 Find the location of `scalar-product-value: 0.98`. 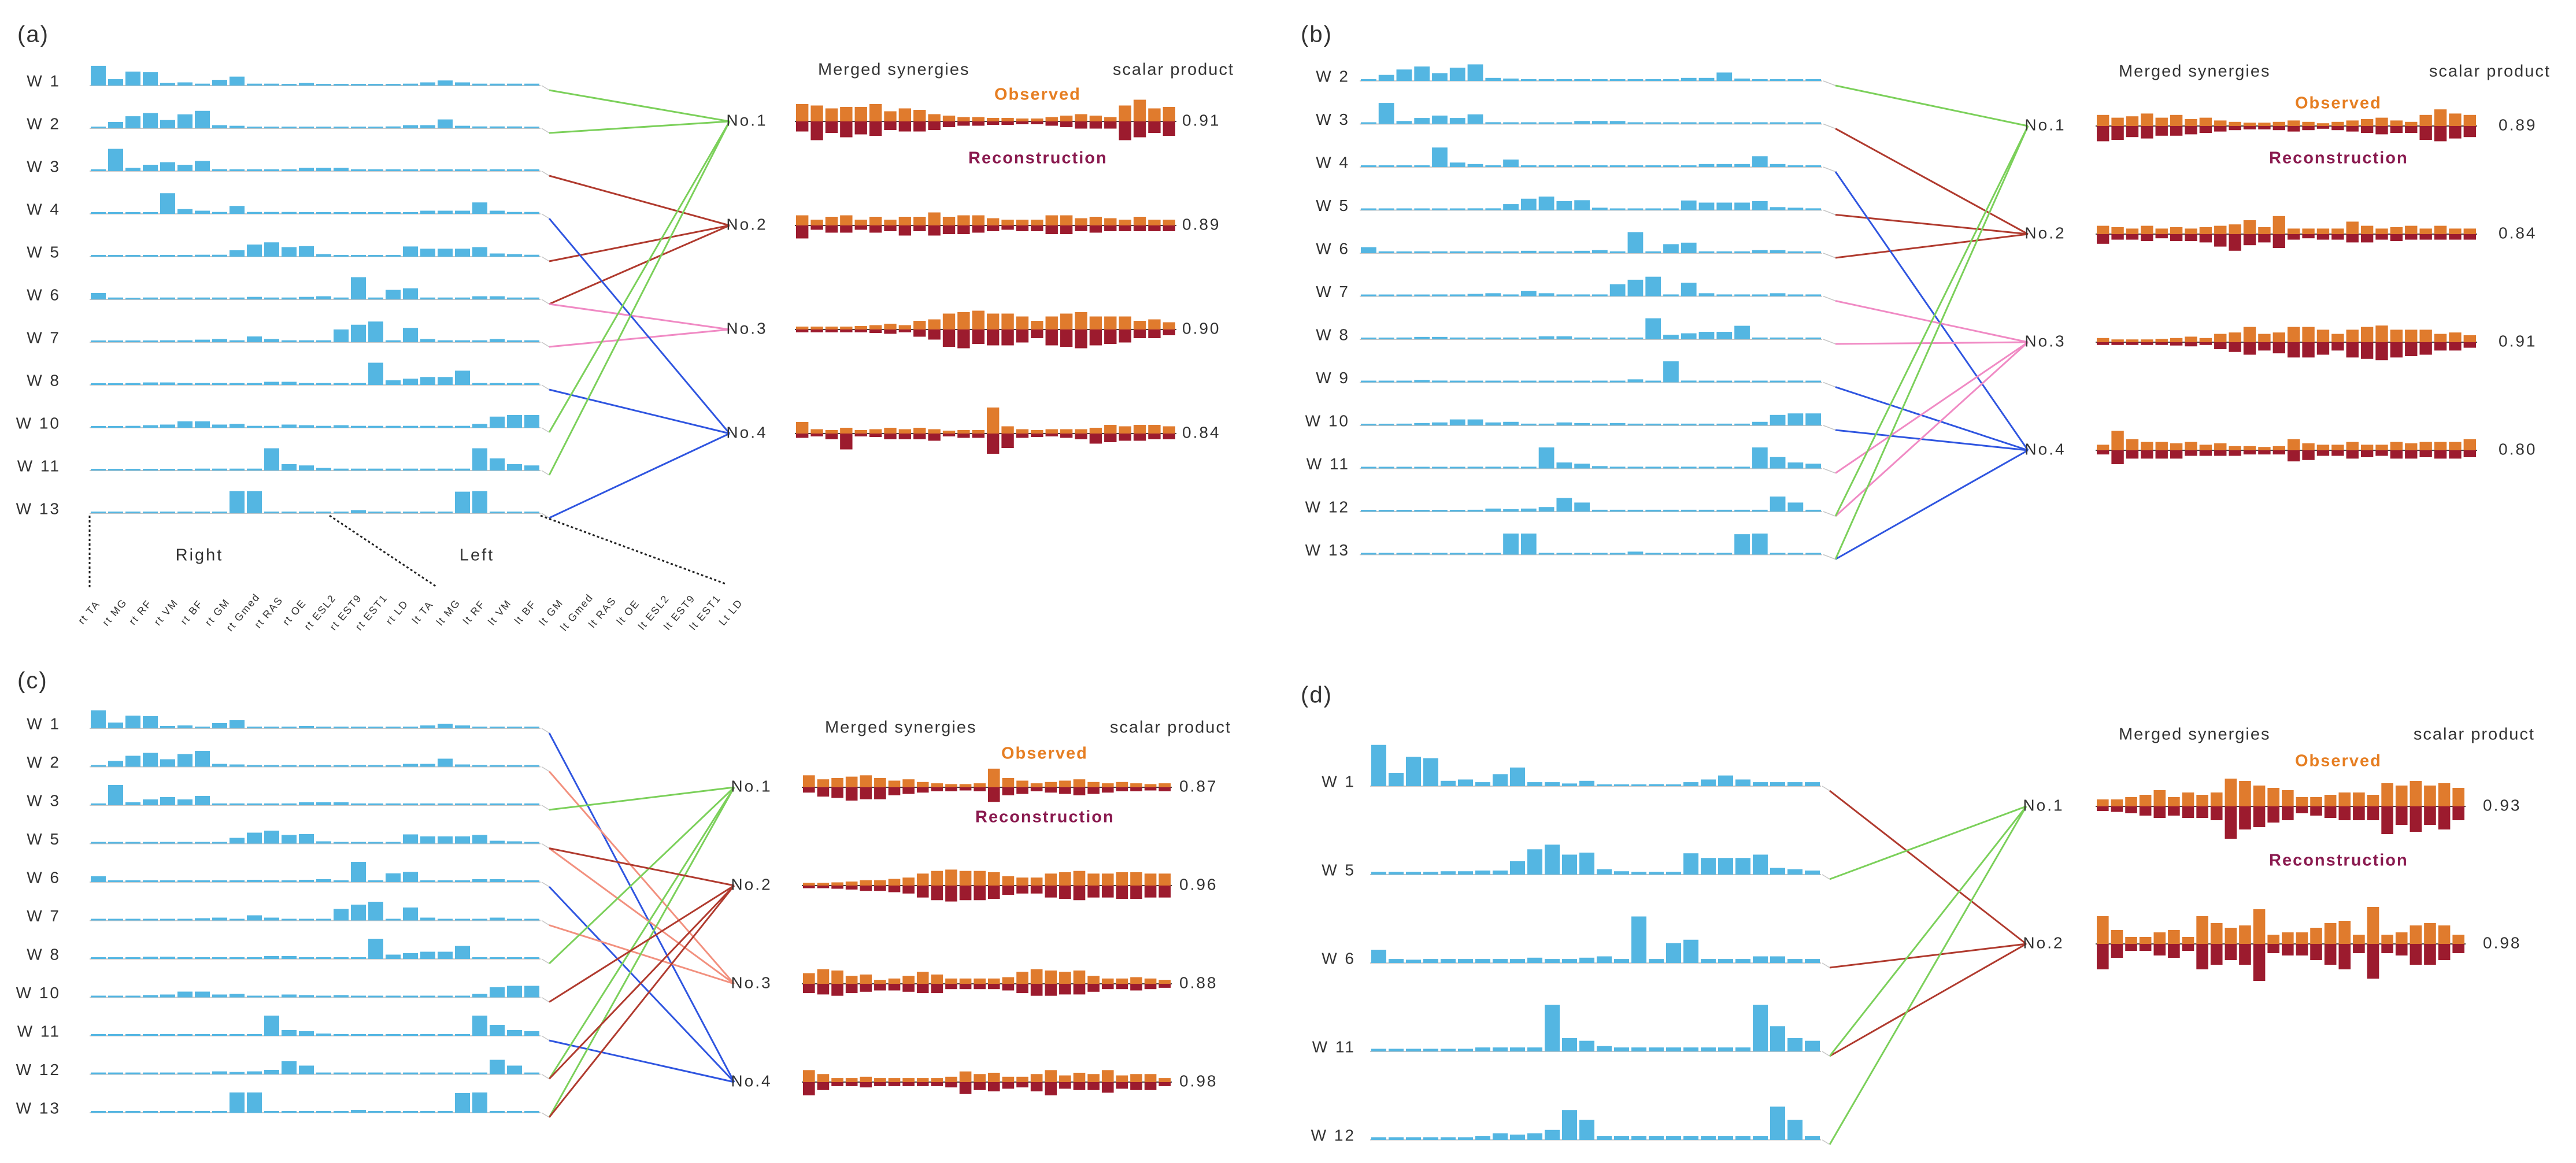

scalar-product-value: 0.98 is located at coordinates (1198, 1081).